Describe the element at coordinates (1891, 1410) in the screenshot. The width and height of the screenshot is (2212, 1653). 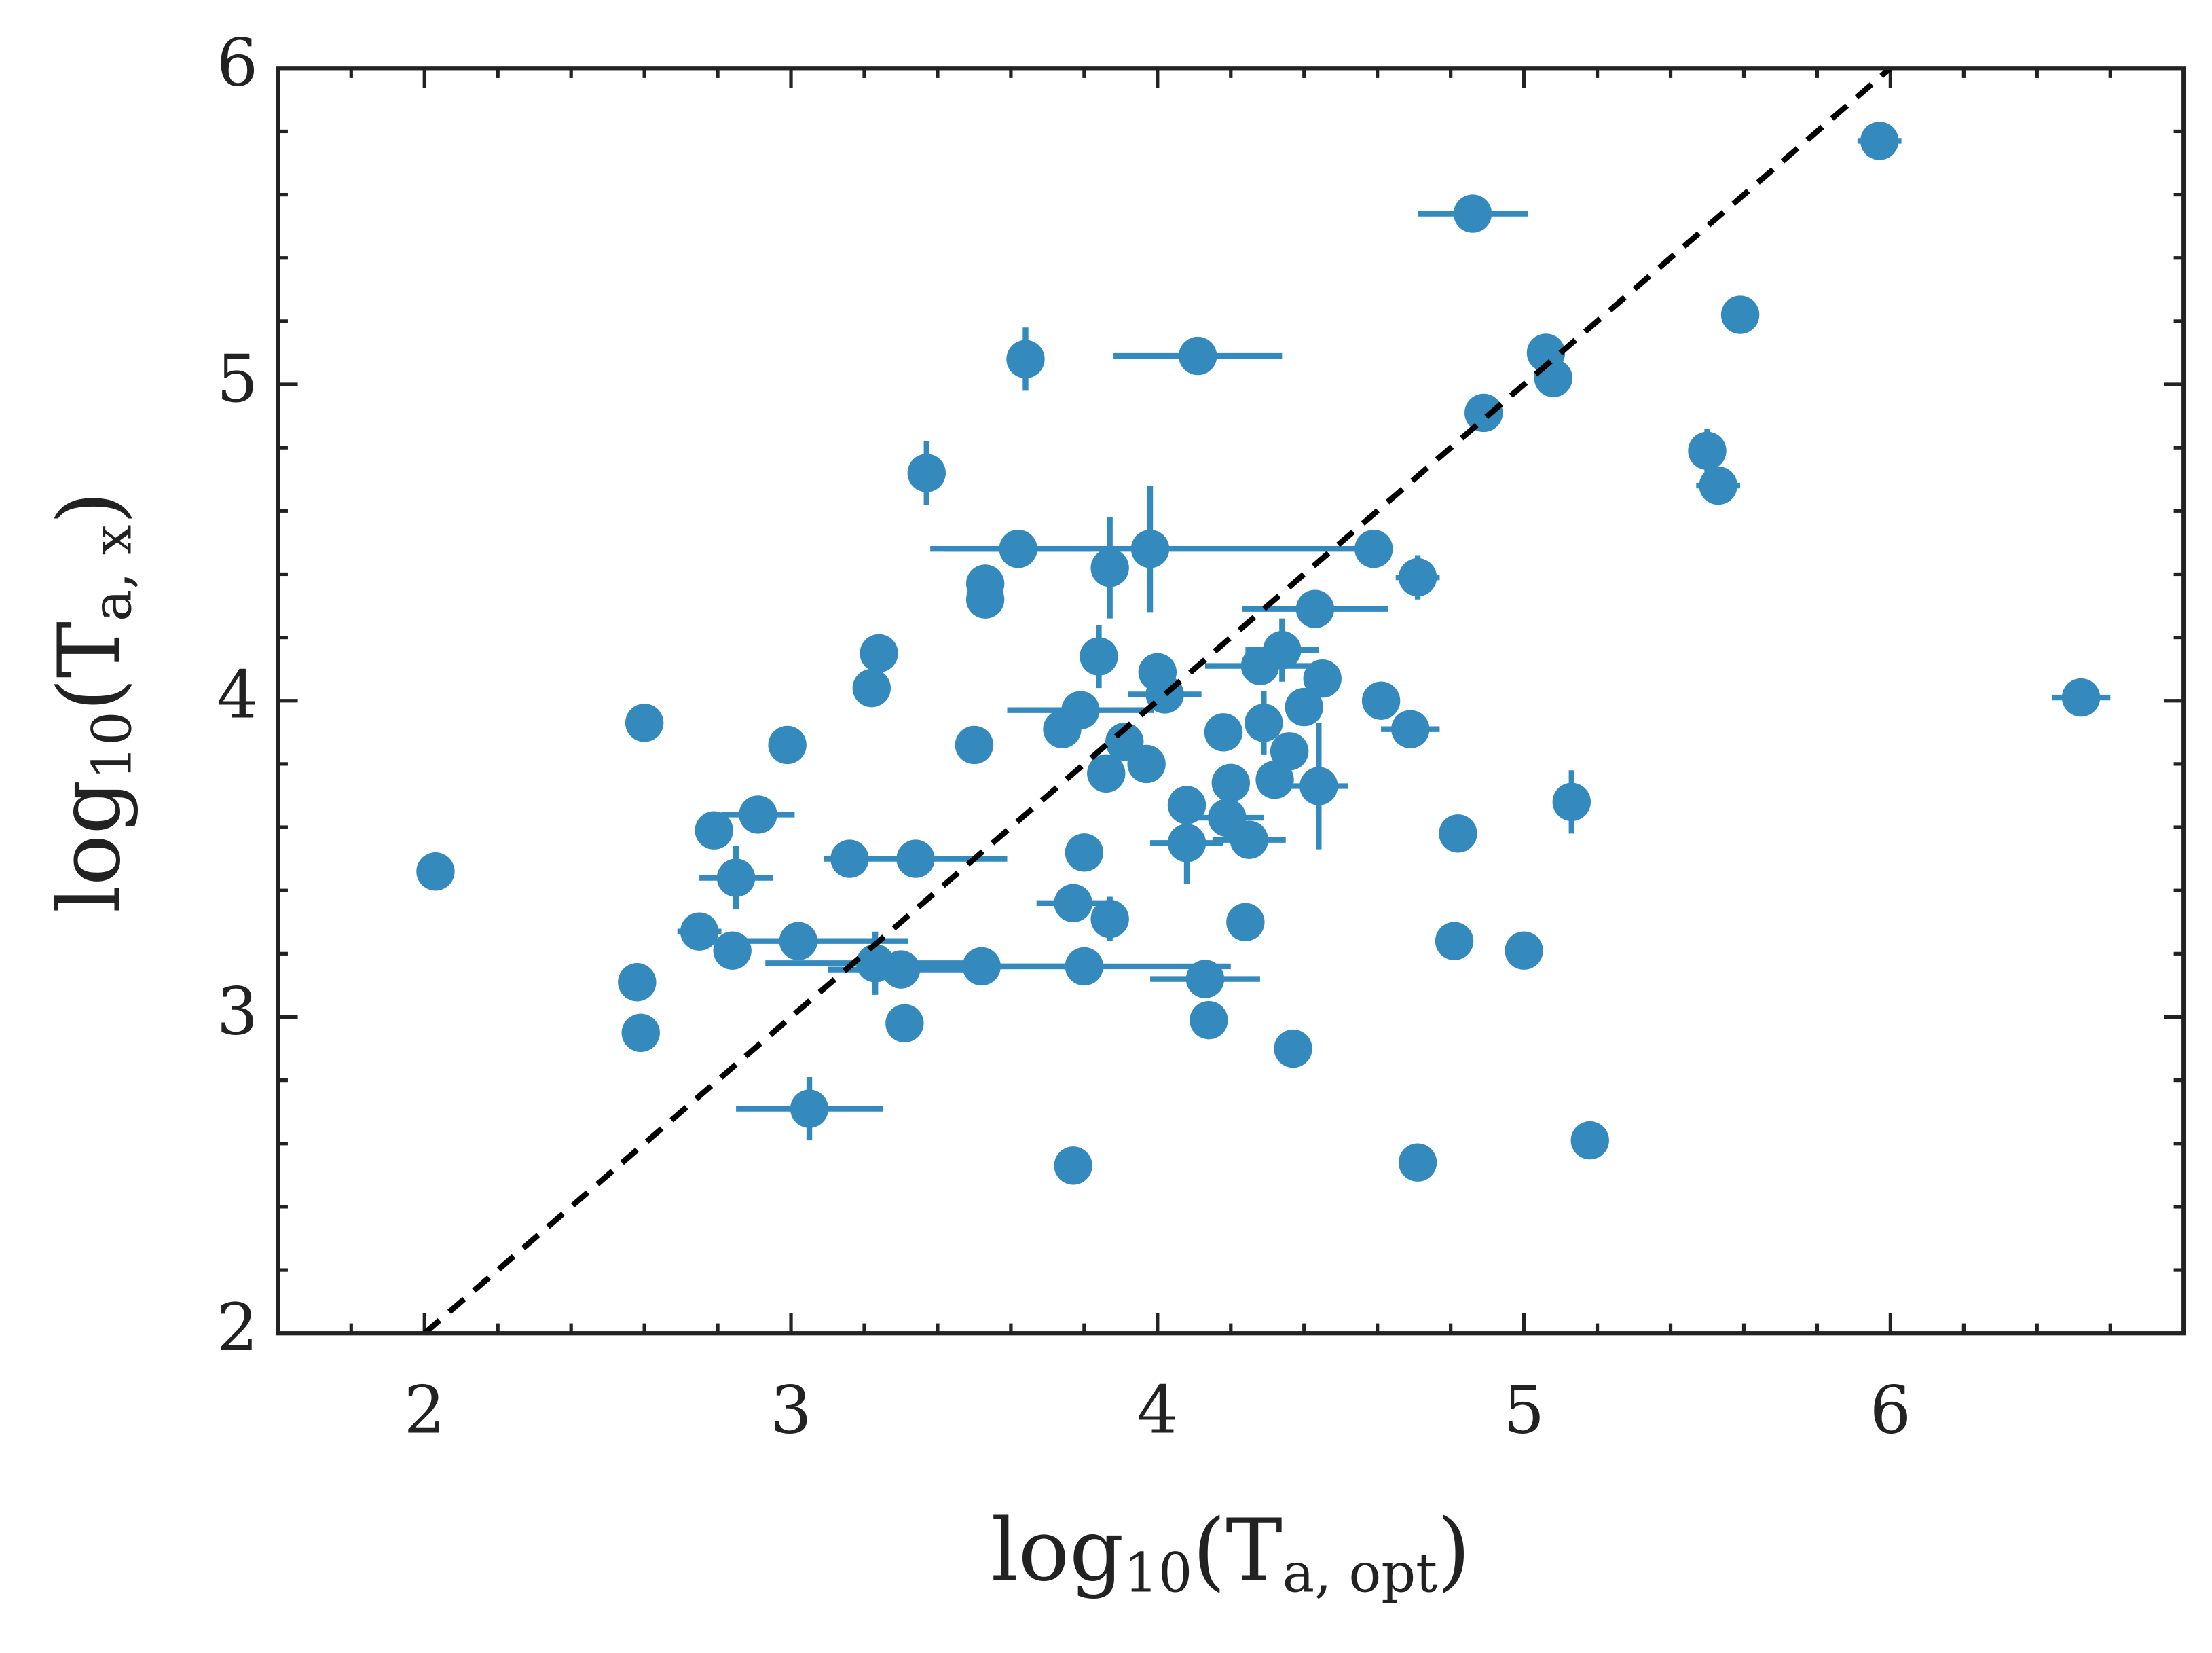
I see `x-tick-label: 6` at that location.